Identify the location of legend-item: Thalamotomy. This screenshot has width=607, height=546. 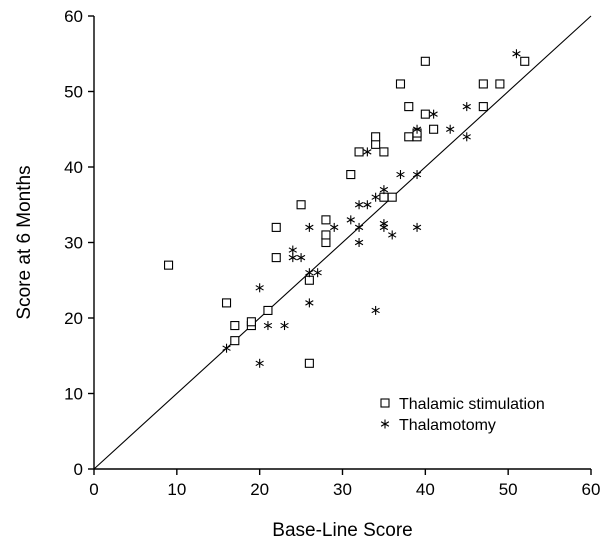
(438, 425).